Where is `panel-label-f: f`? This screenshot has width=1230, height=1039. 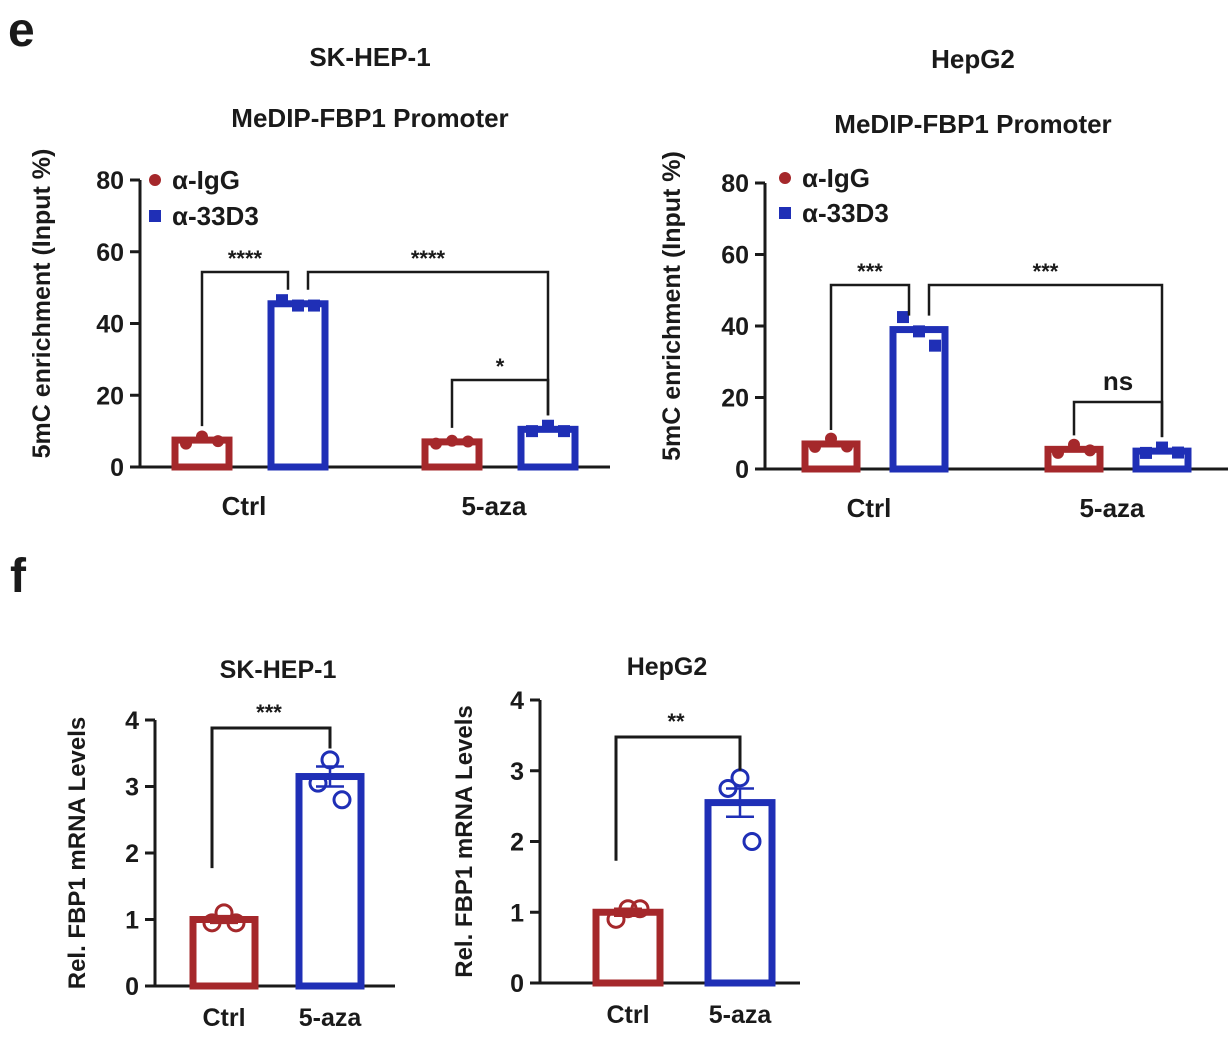 panel-label-f: f is located at coordinates (18, 576).